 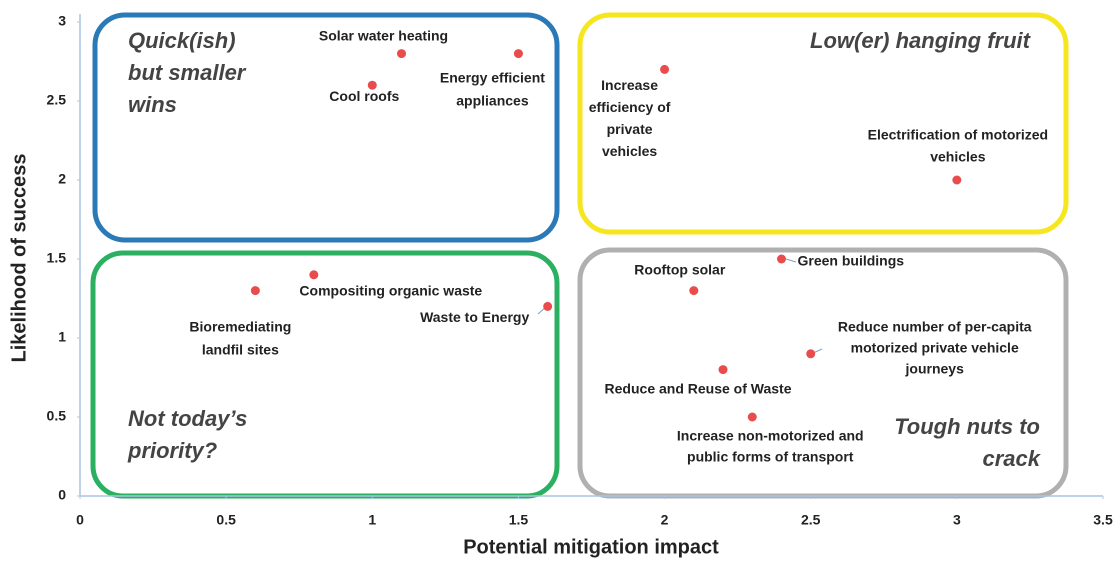 What do you see at coordinates (80, 520) in the screenshot?
I see `x-tick-label: 0` at bounding box center [80, 520].